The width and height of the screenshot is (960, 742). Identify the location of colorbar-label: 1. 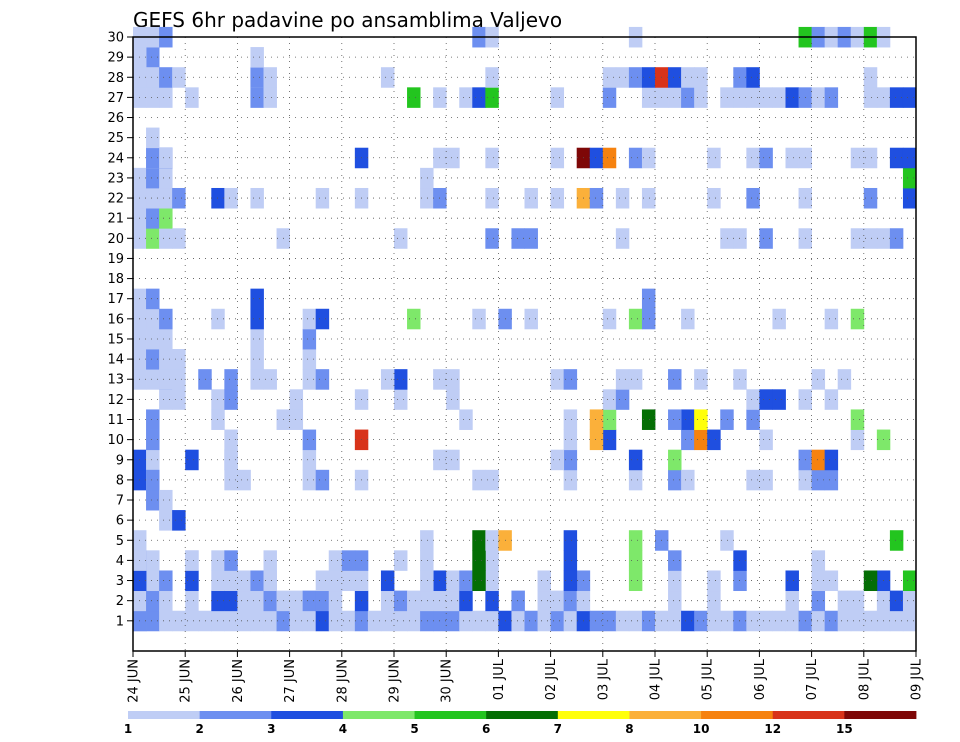
(128, 729).